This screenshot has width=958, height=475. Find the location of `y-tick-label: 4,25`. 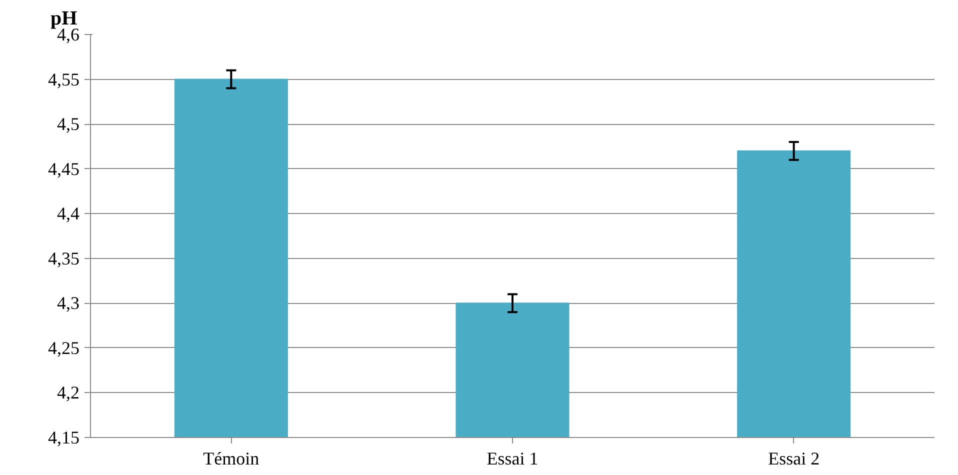

y-tick-label: 4,25 is located at coordinates (64, 348).